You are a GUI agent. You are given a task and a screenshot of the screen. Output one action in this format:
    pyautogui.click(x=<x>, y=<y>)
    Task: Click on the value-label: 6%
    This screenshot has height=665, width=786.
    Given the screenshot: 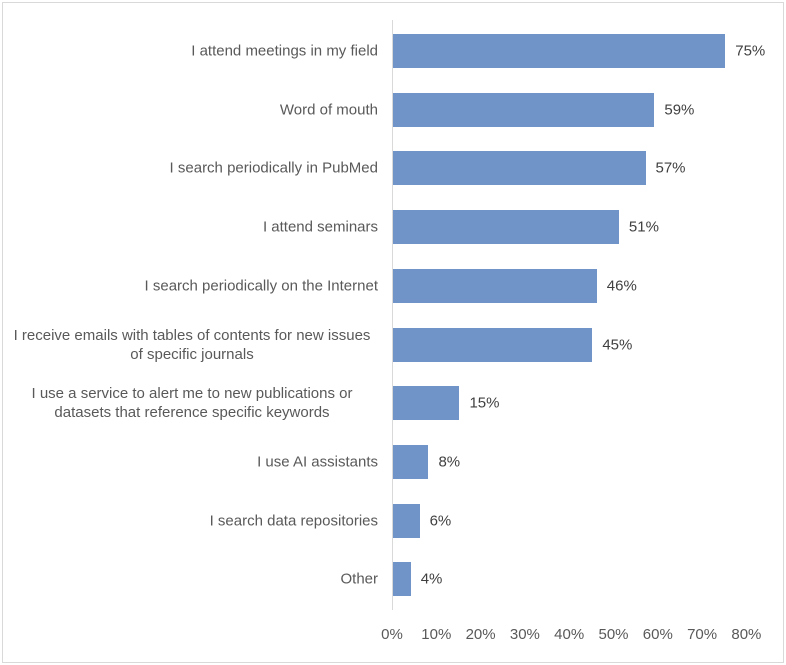 What is the action you would take?
    pyautogui.click(x=440, y=521)
    